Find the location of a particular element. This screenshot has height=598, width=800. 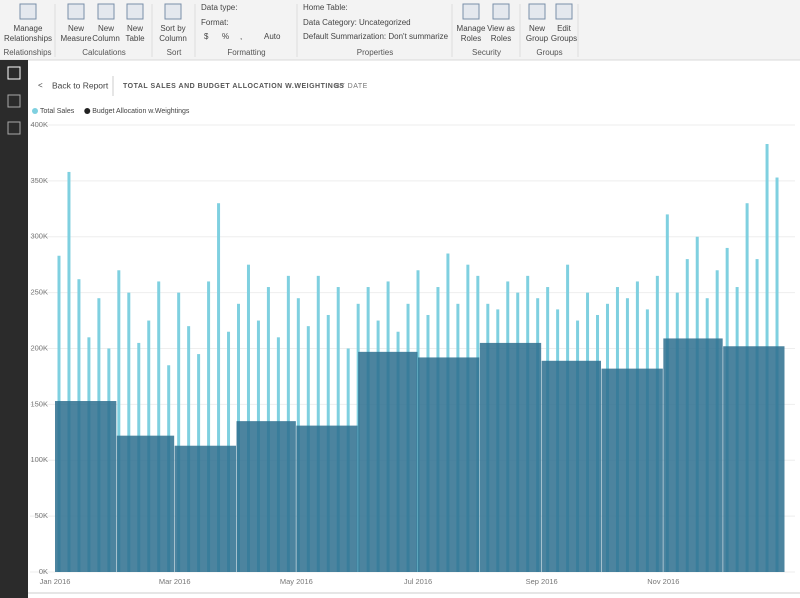

legend-label: Budget Allocation w.Weightings is located at coordinates (141, 111).